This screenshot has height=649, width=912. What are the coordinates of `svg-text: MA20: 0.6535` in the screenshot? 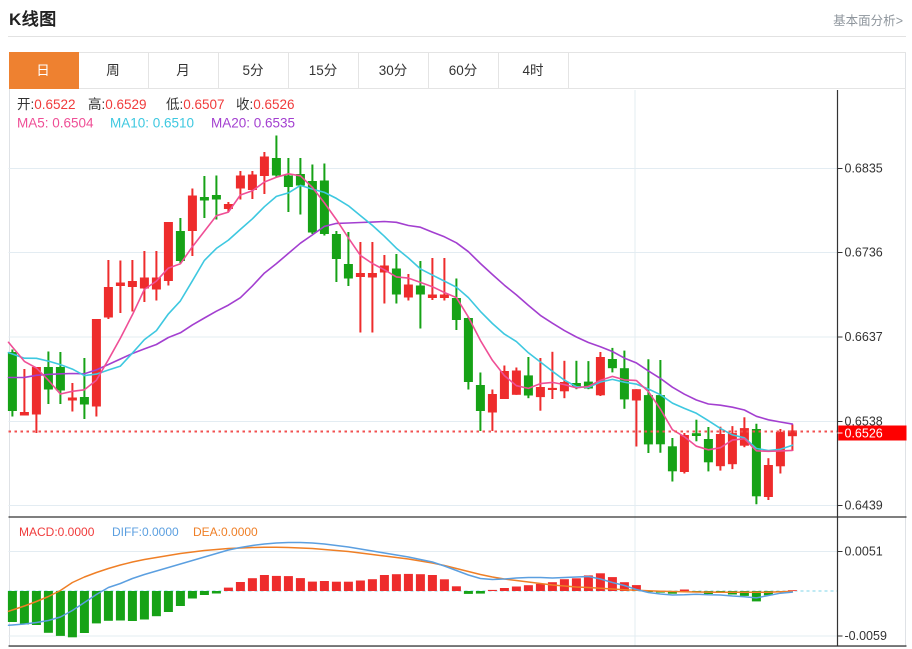 It's located at (253, 123).